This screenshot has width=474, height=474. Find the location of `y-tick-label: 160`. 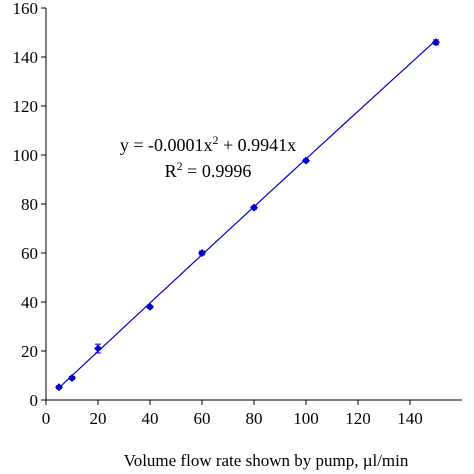

y-tick-label: 160 is located at coordinates (26, 9).